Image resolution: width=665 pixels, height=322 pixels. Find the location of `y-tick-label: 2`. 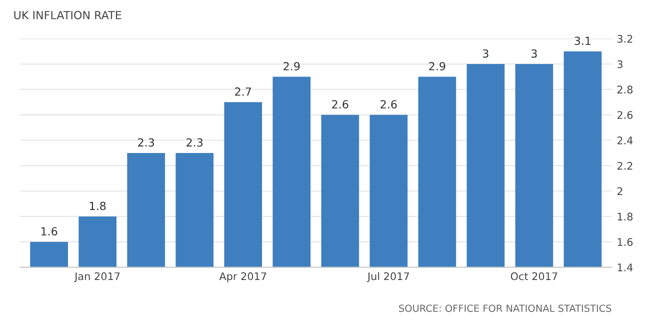

y-tick-label: 2 is located at coordinates (619, 191).